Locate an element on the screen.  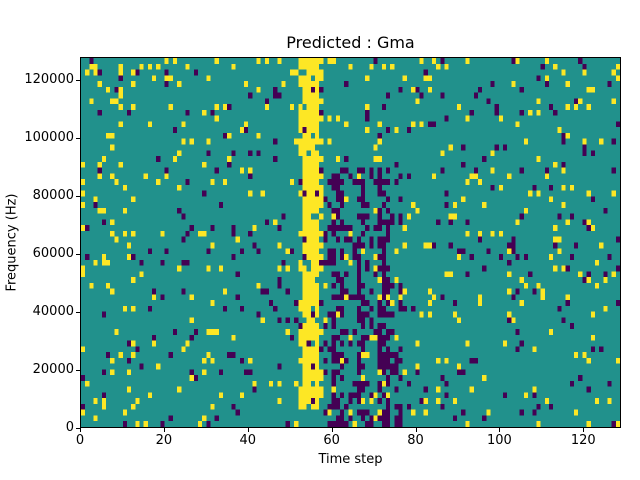
x-tick-label: 0 is located at coordinates (80, 440).